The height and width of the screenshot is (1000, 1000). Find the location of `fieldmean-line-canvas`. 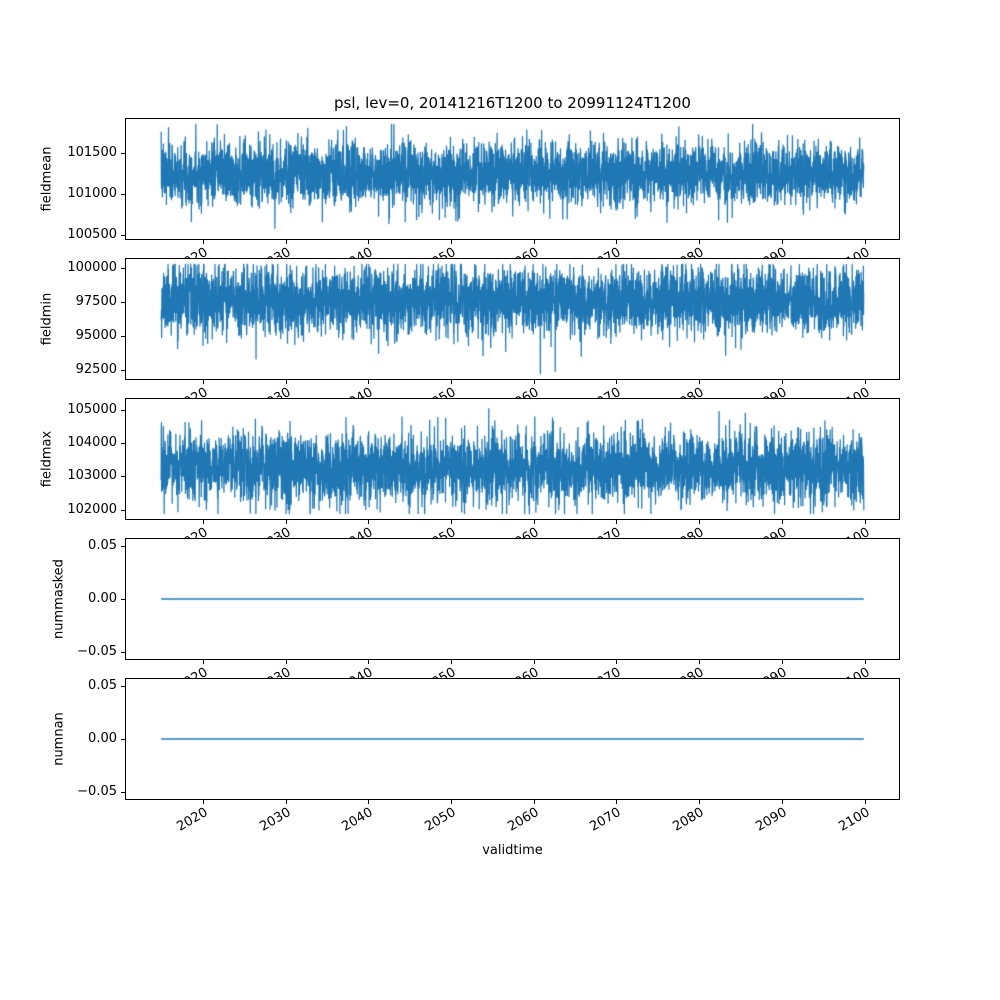

fieldmean-line-canvas is located at coordinates (512, 179).